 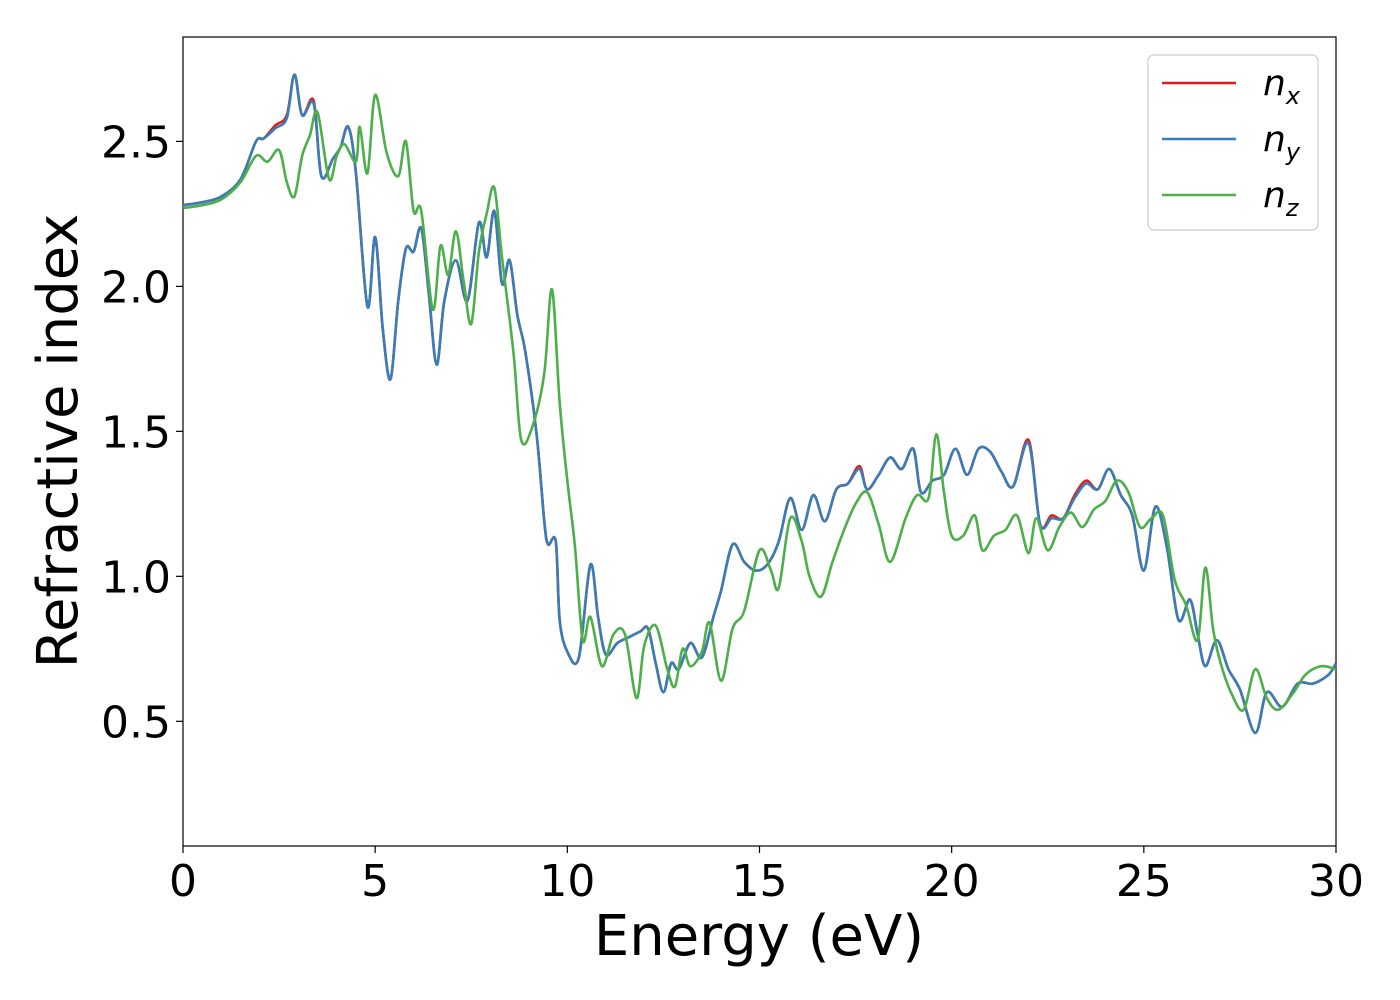 What do you see at coordinates (136, 142) in the screenshot?
I see `y-tick-label: 2.5` at bounding box center [136, 142].